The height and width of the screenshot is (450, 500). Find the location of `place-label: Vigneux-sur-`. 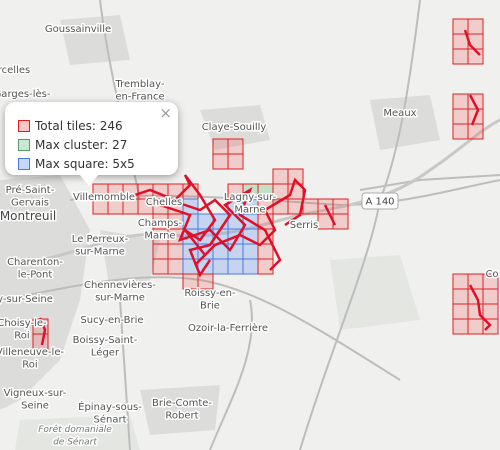

place-label: Vigneux-sur- is located at coordinates (35, 393).